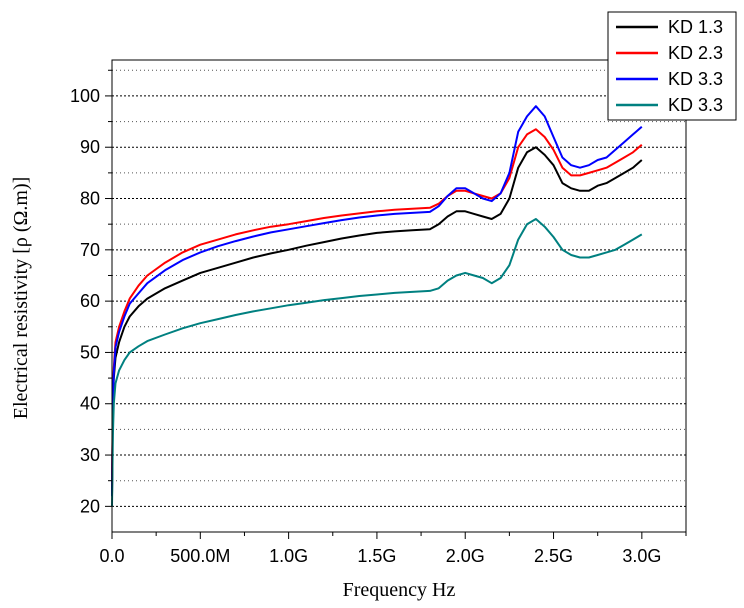 The height and width of the screenshot is (608, 744). What do you see at coordinates (90, 455) in the screenshot?
I see `y-tick-label: 30` at bounding box center [90, 455].